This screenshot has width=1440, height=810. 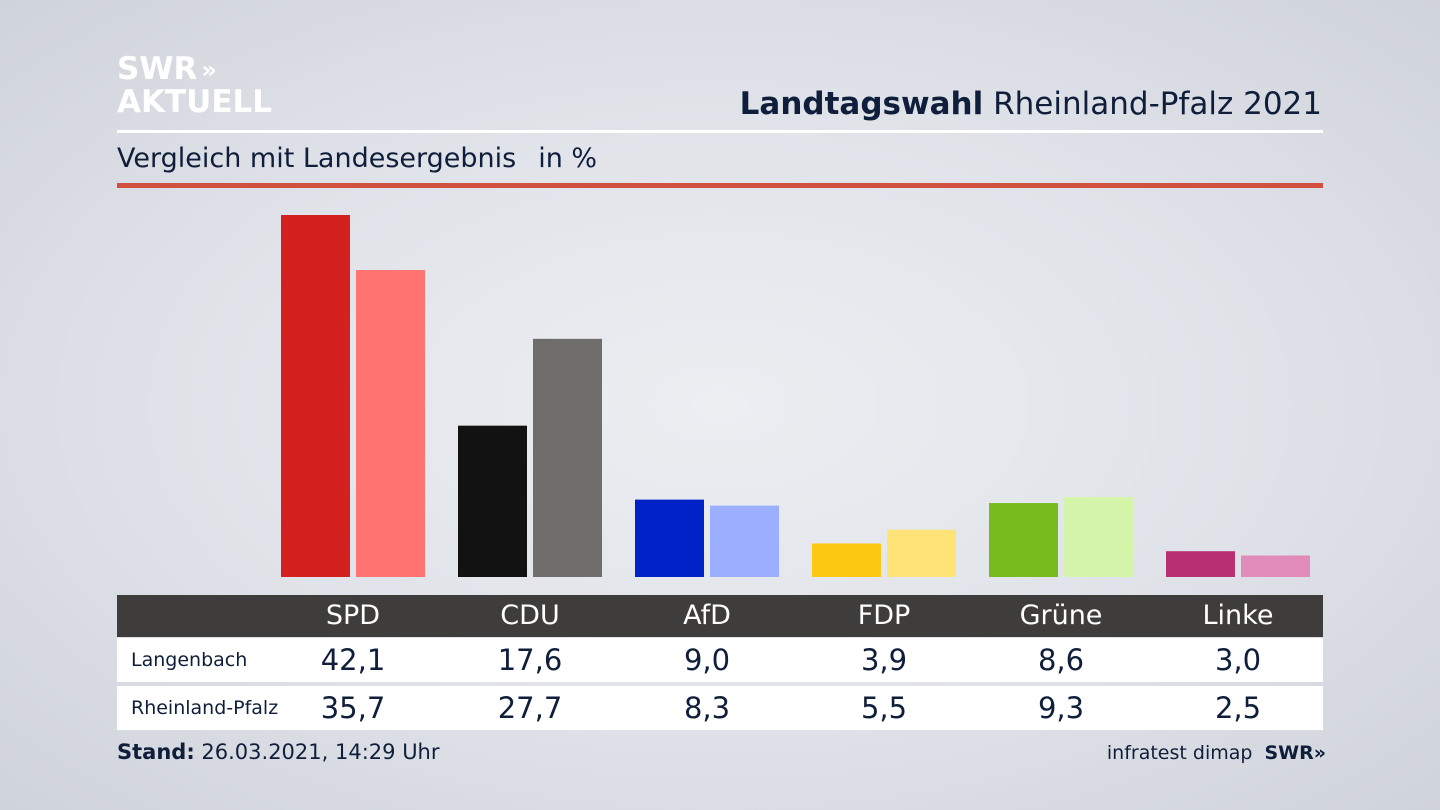 What do you see at coordinates (353, 708) in the screenshot?
I see `data-label-spd-rheinland-pfalz: 35,7` at bounding box center [353, 708].